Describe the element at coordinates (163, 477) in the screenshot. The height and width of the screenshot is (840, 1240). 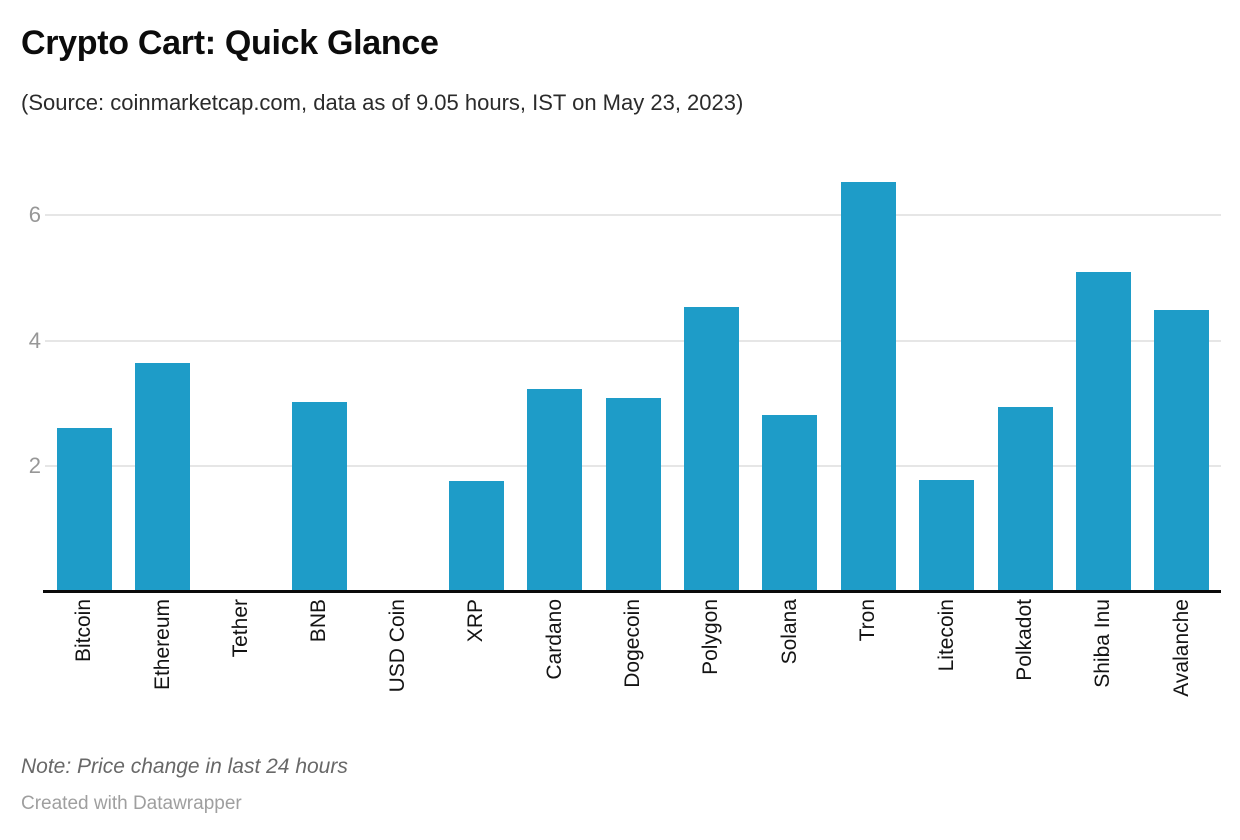
I see `bar-ethereum` at that location.